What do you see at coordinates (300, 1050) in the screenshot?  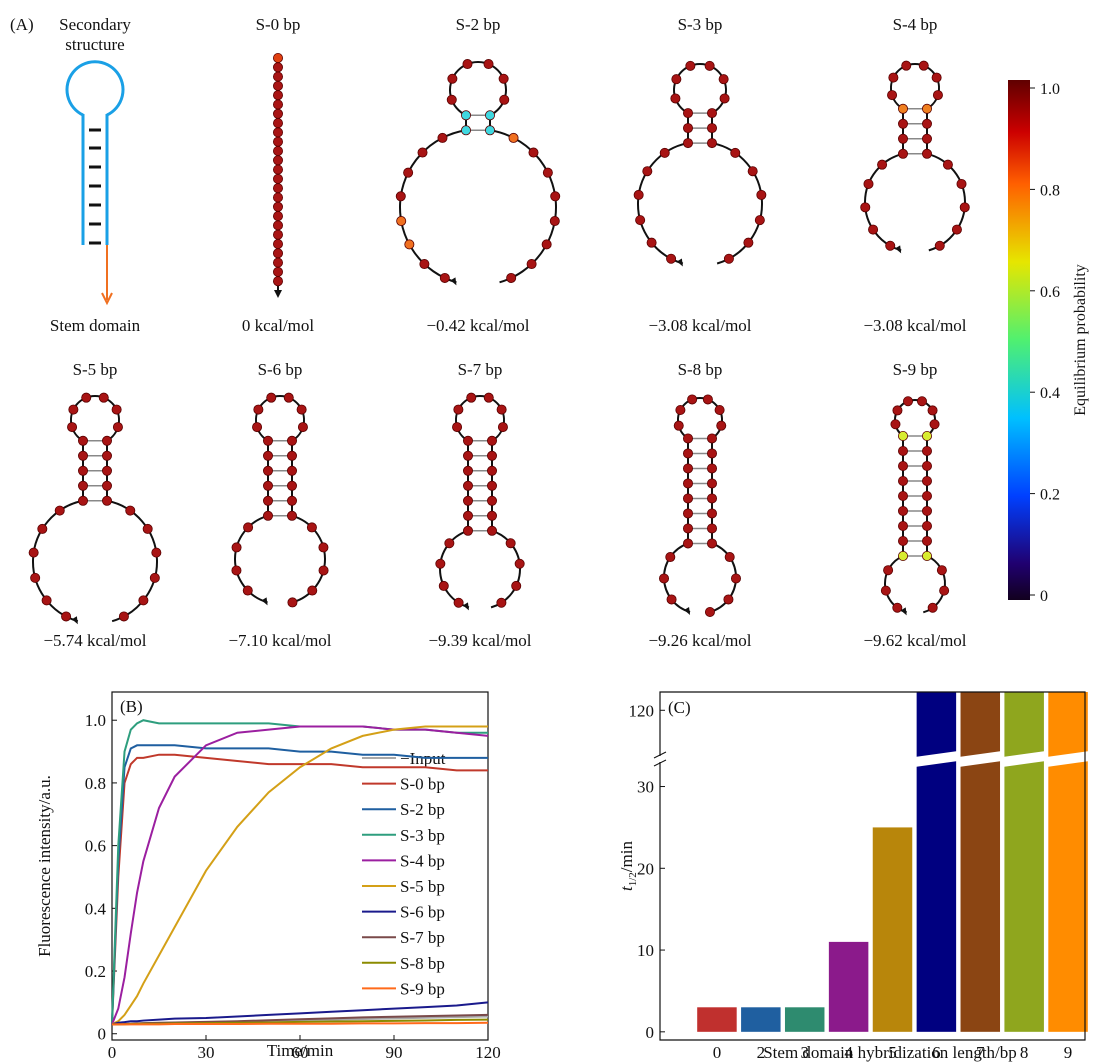 I see `x-axis-label: Time/min` at bounding box center [300, 1050].